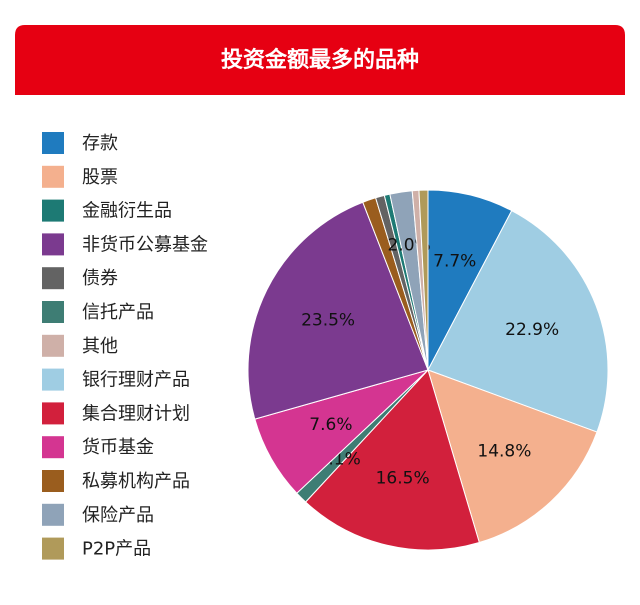 The image size is (640, 605). What do you see at coordinates (330, 425) in the screenshot?
I see `data-label: 7.6%` at bounding box center [330, 425].